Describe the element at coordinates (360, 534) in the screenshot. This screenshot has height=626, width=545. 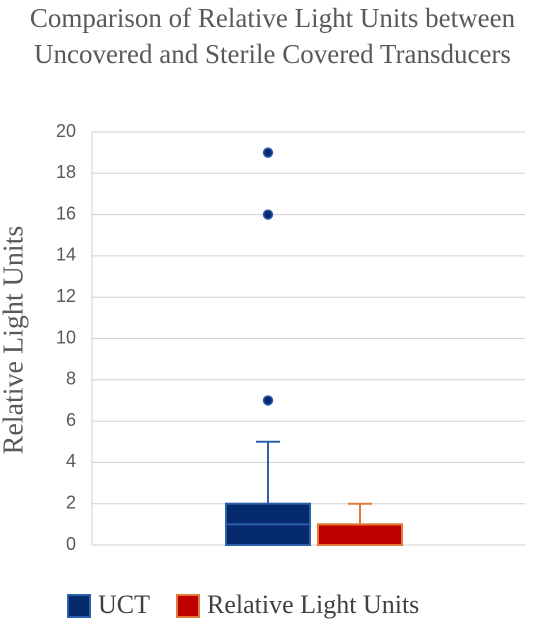
I see `box` at that location.